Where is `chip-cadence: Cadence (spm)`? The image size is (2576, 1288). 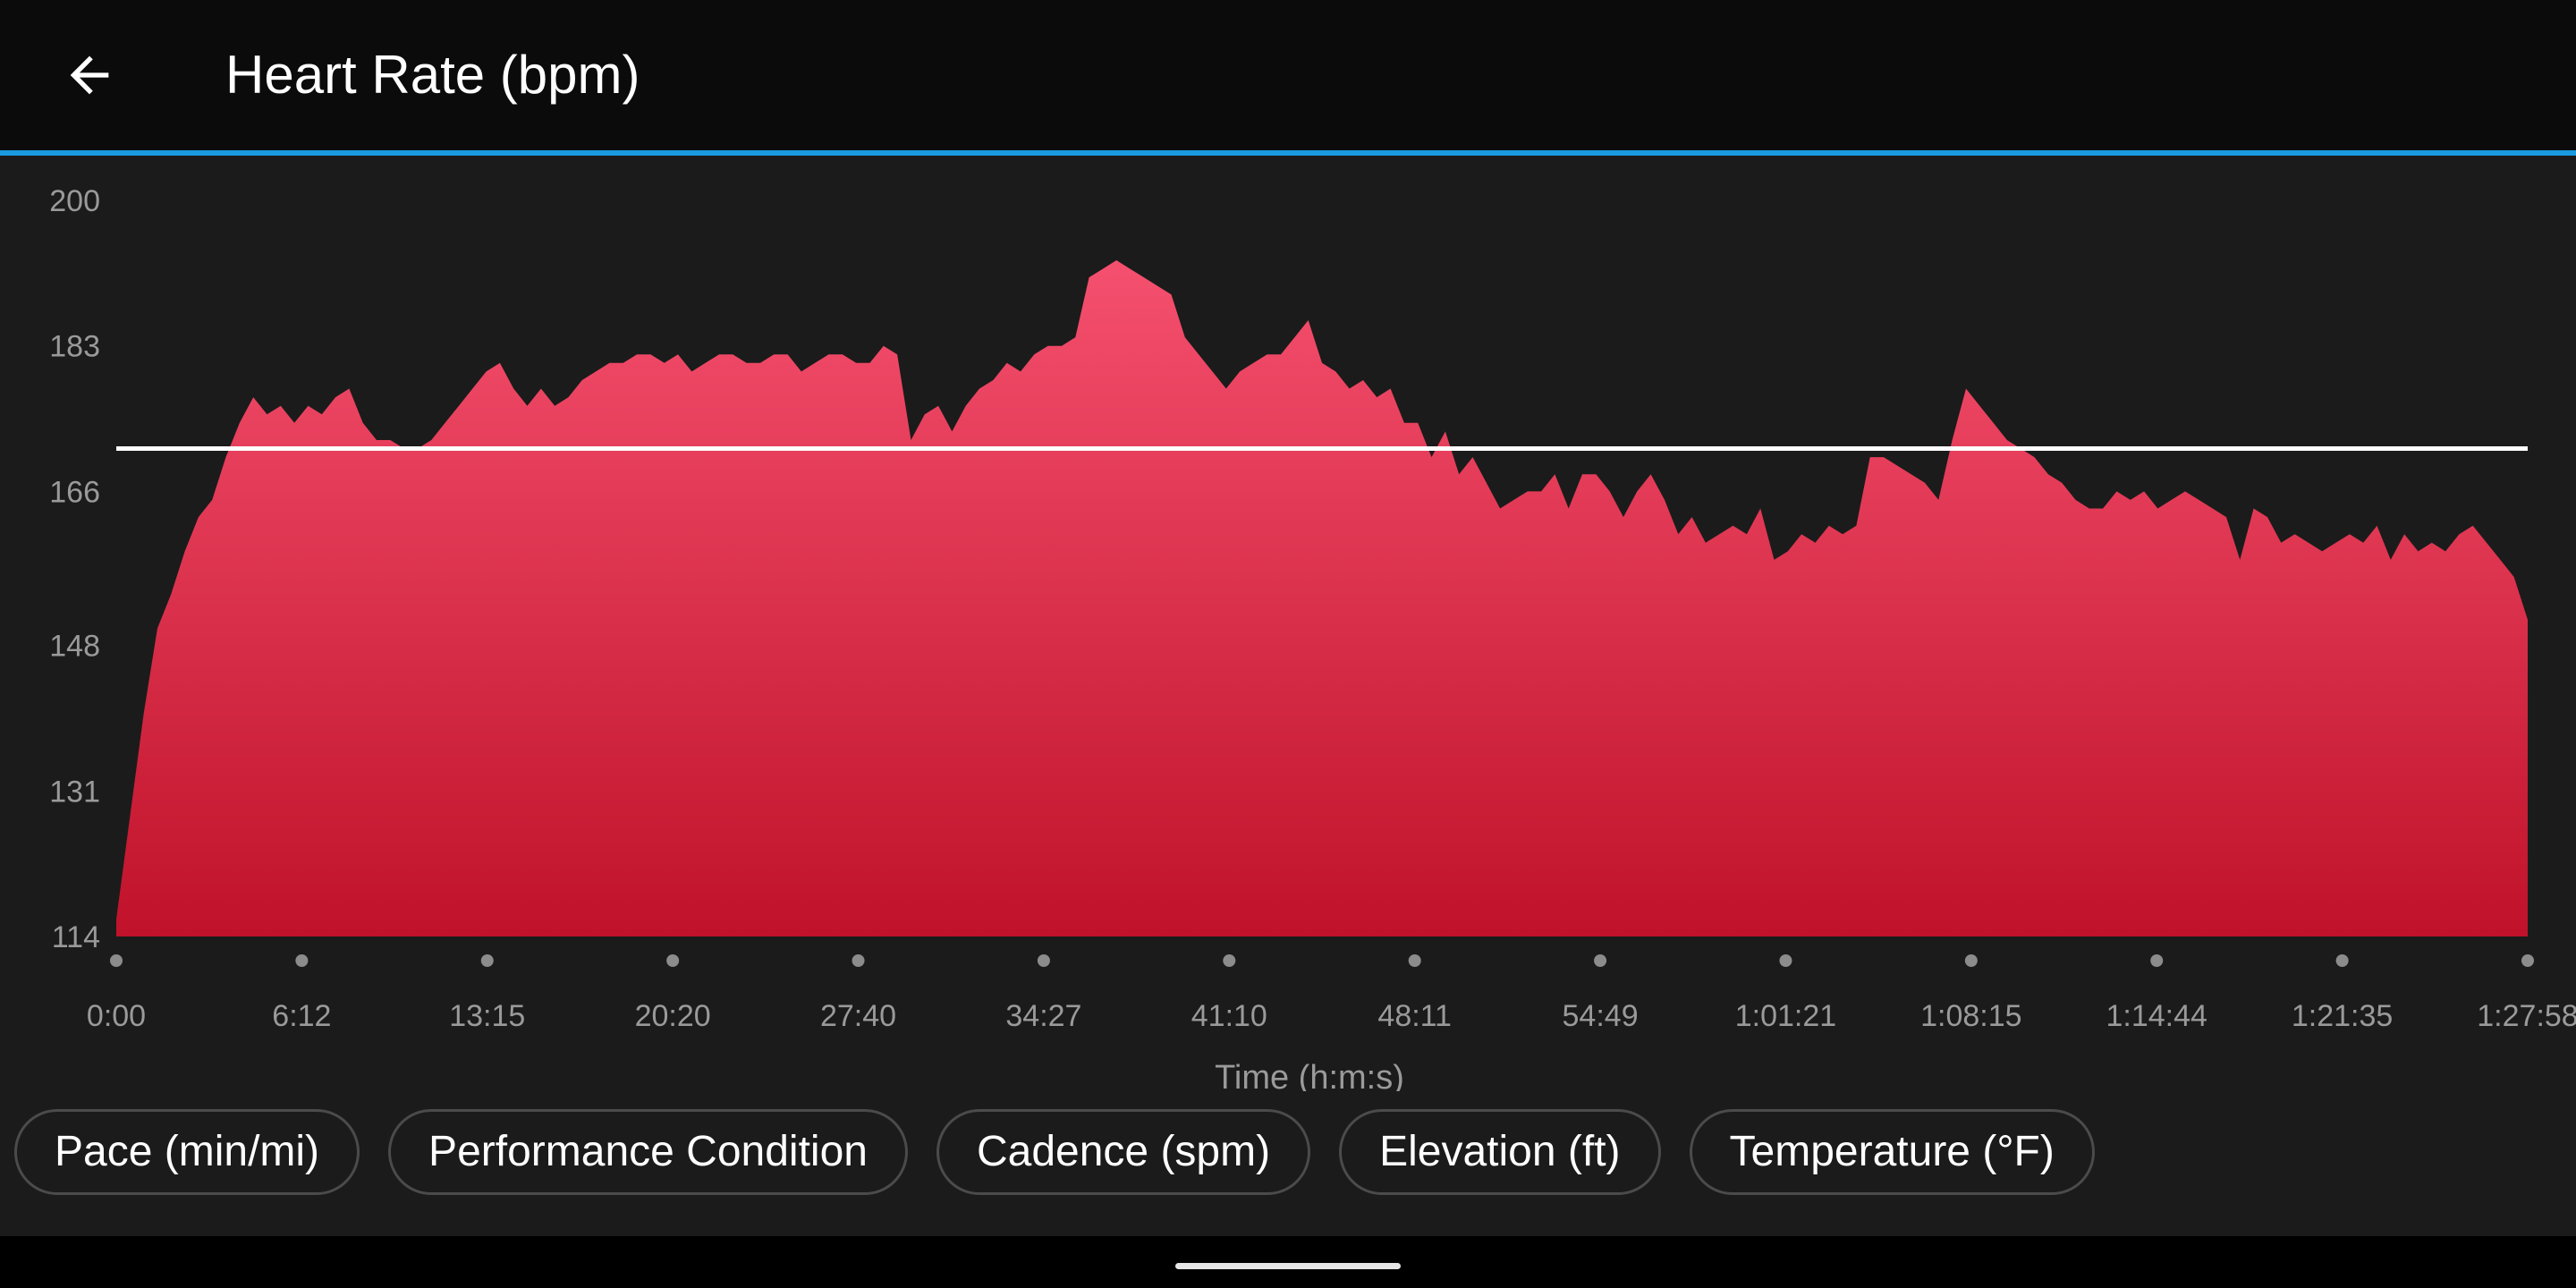 chip-cadence: Cadence (spm) is located at coordinates (1123, 1152).